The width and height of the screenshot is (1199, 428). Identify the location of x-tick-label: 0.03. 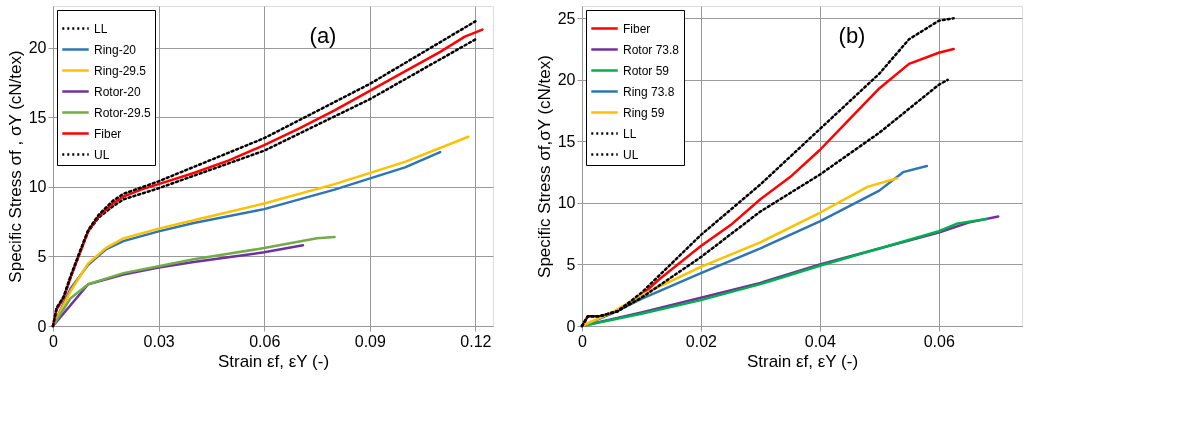
(159, 341).